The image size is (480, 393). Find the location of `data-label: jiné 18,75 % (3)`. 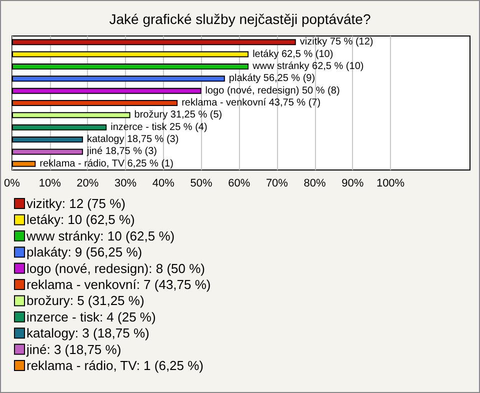

data-label: jiné 18,75 % (3) is located at coordinates (122, 152).